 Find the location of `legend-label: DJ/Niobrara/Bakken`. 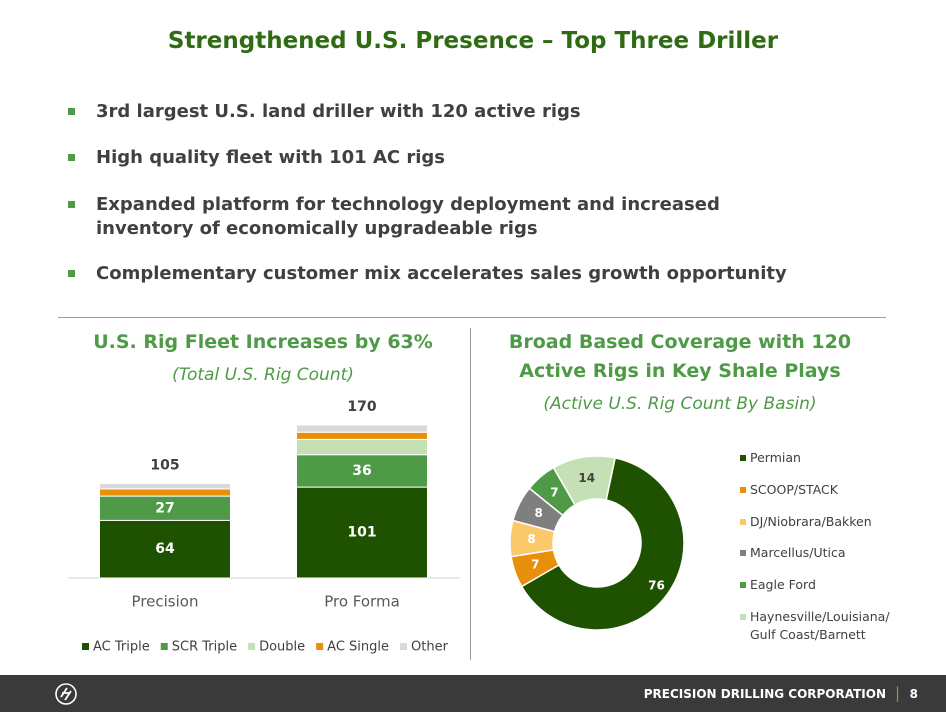

legend-label: DJ/Niobrara/Bakken is located at coordinates (811, 521).